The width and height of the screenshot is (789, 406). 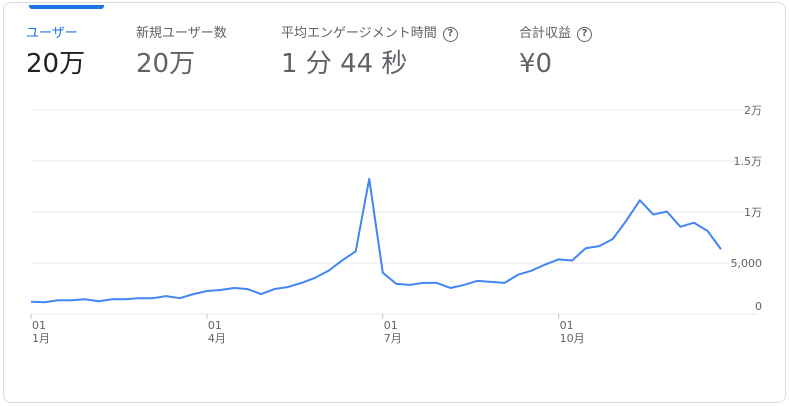 I want to click on metric-label: ユーザー, so click(x=52, y=33).